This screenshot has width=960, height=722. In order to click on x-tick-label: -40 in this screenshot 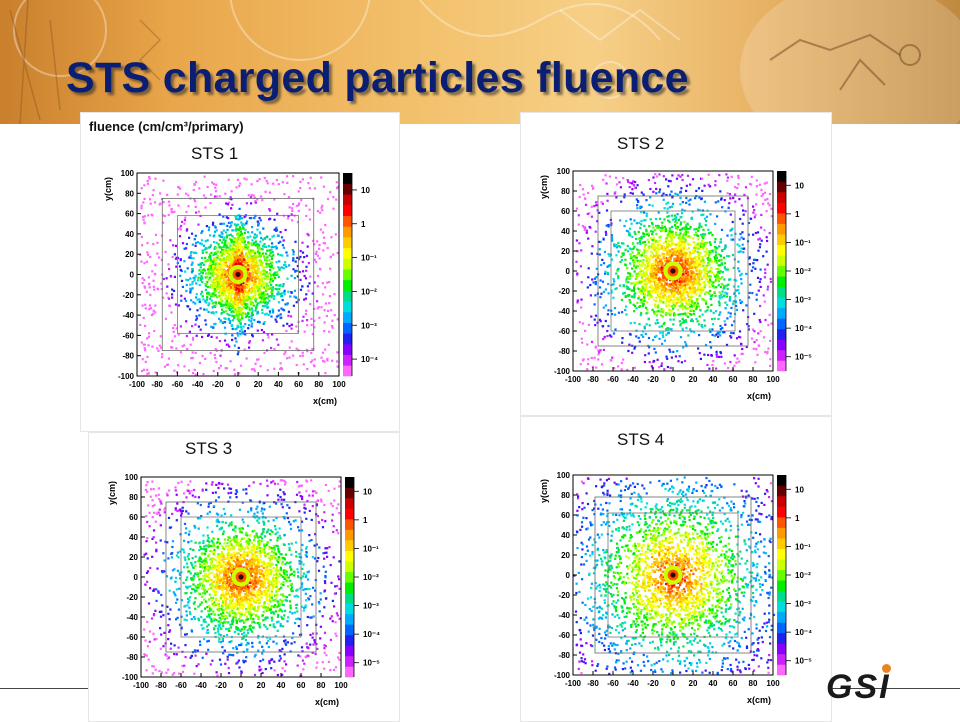, I will do `click(198, 384)`.